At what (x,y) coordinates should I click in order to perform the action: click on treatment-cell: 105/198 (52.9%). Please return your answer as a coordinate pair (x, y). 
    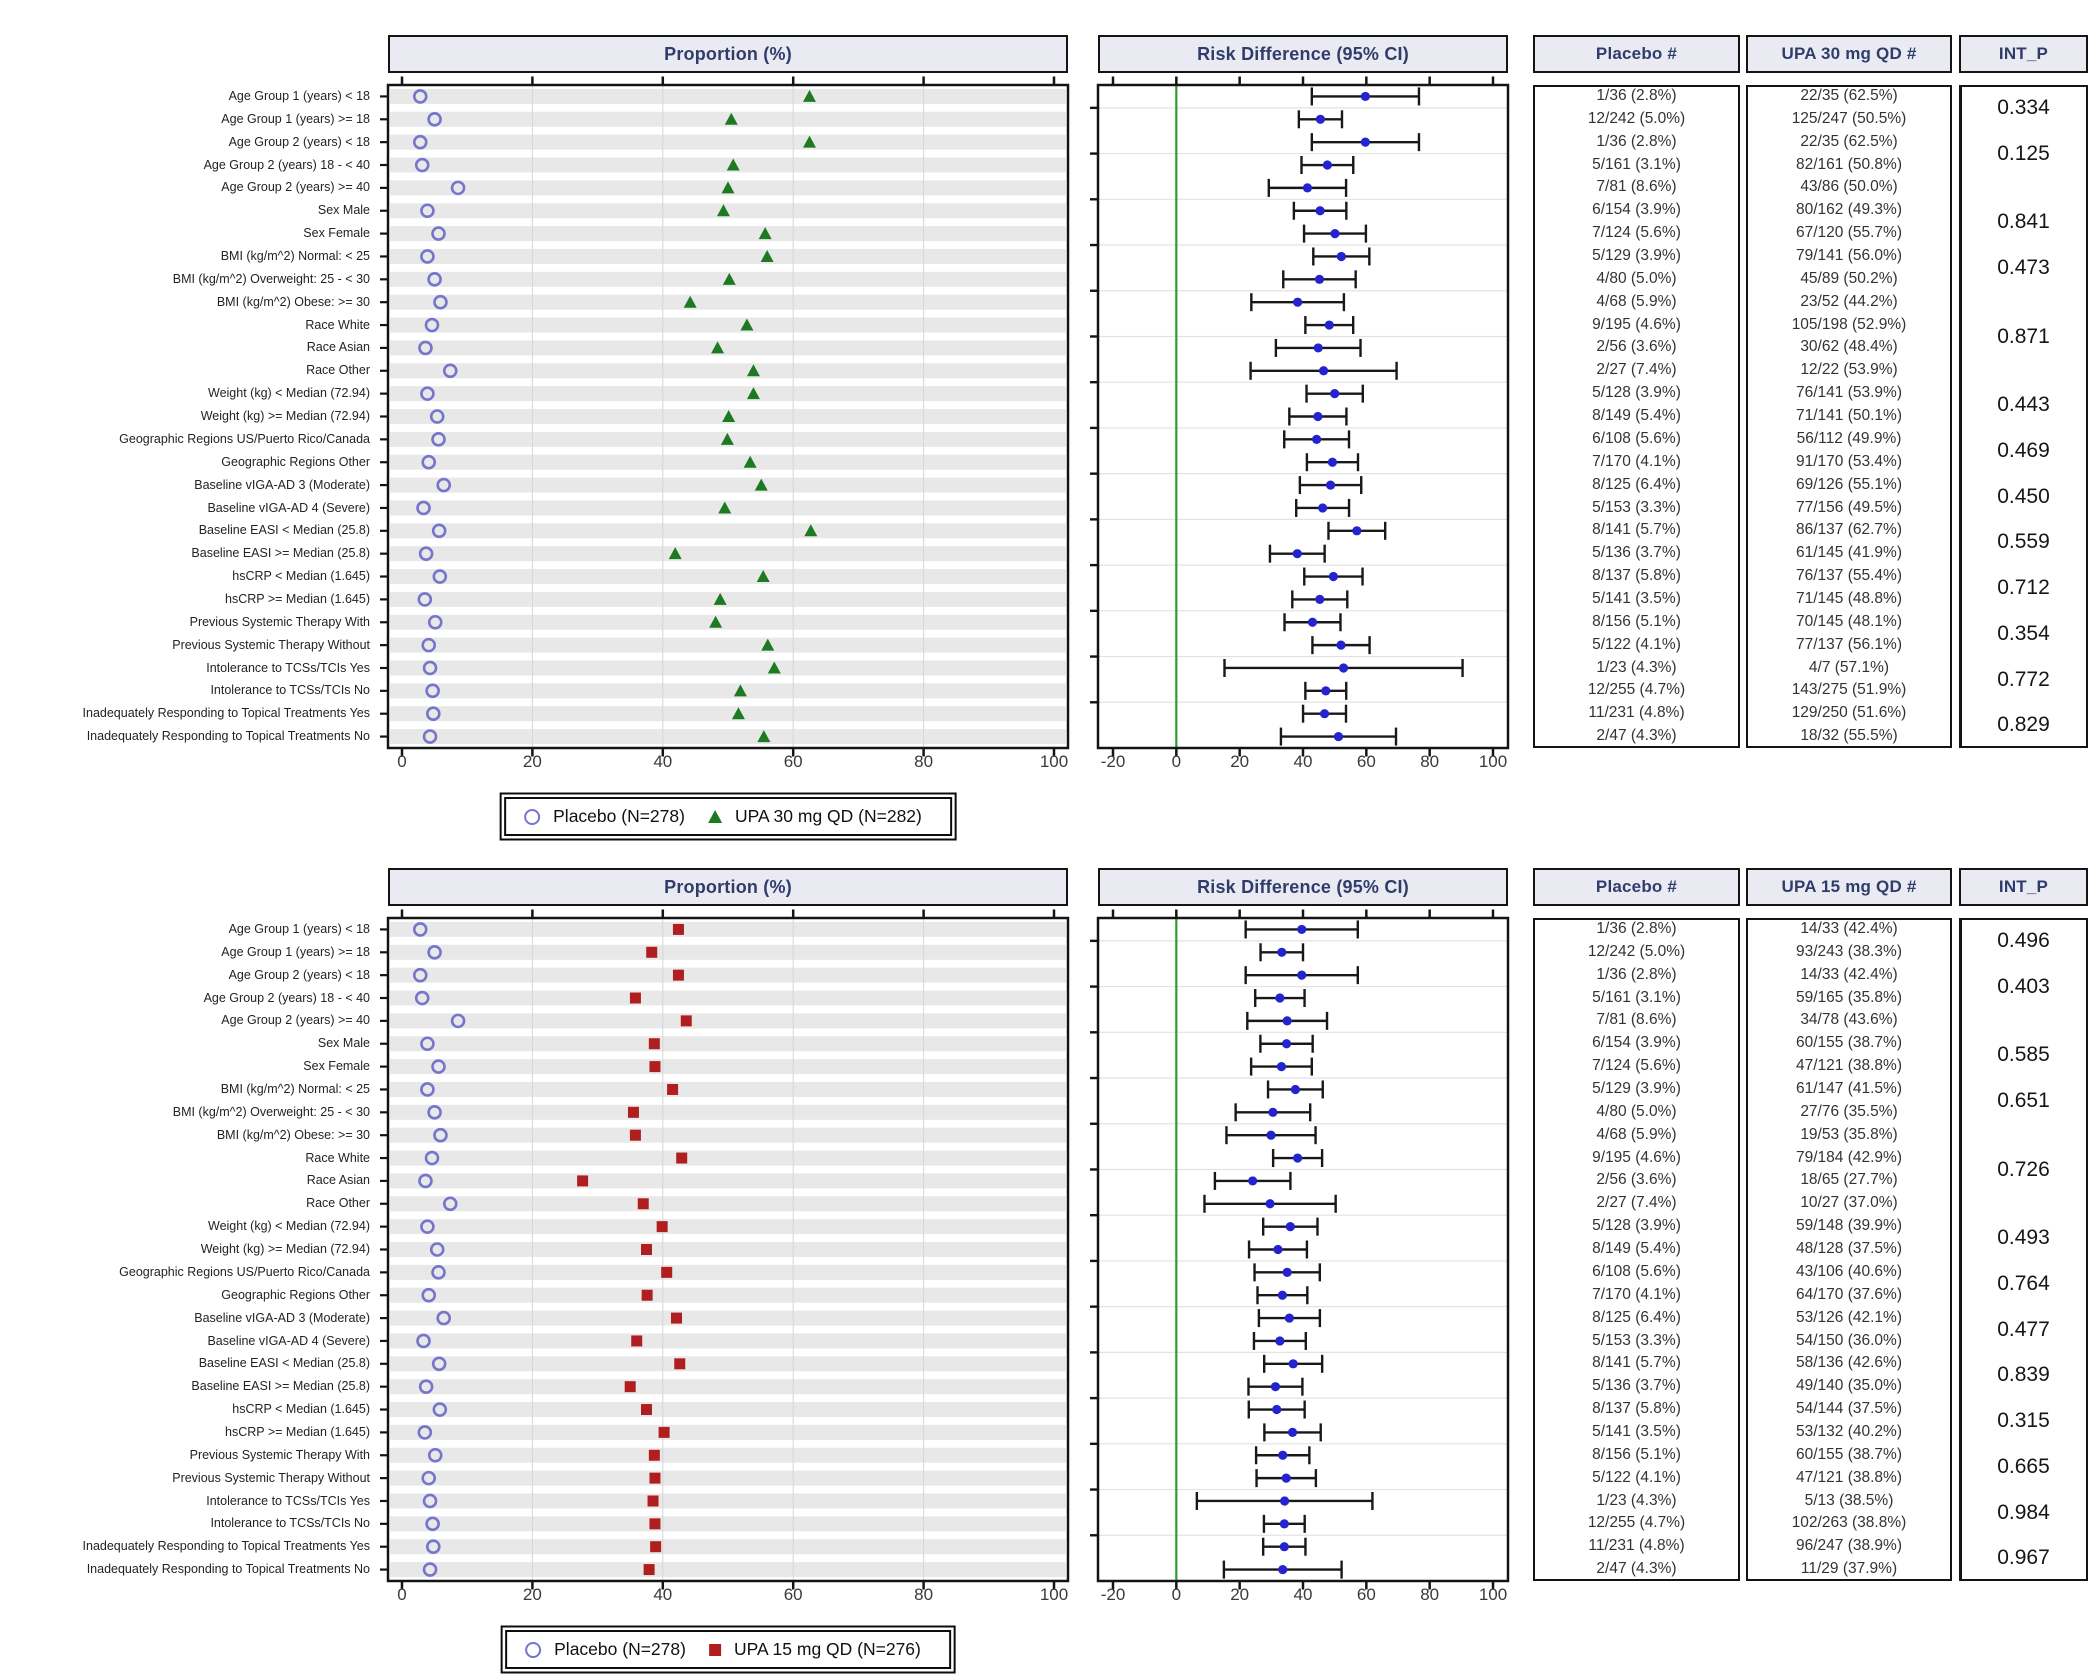
    Looking at the image, I should click on (1849, 324).